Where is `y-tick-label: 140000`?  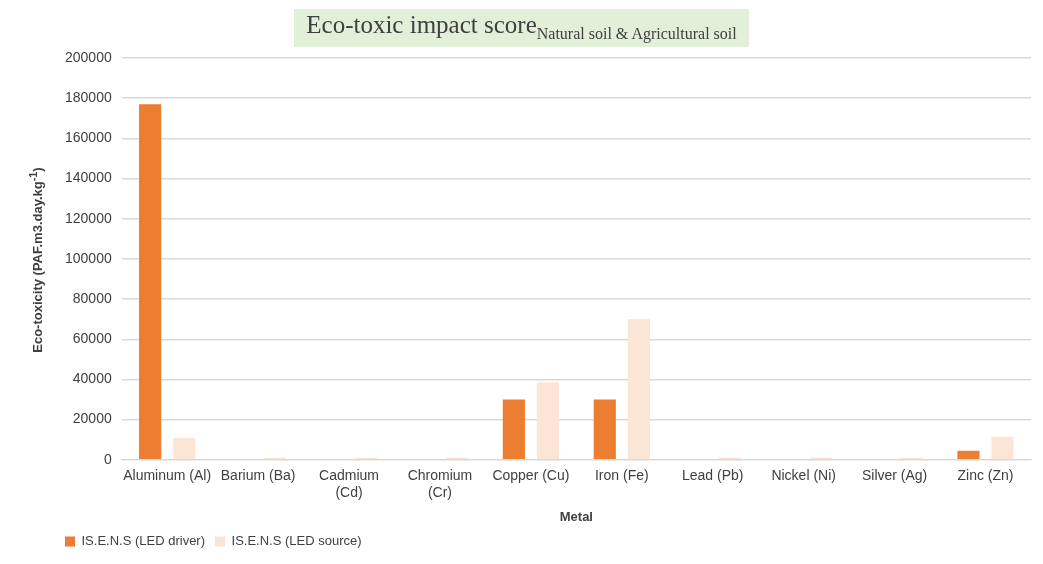 y-tick-label: 140000 is located at coordinates (88, 177).